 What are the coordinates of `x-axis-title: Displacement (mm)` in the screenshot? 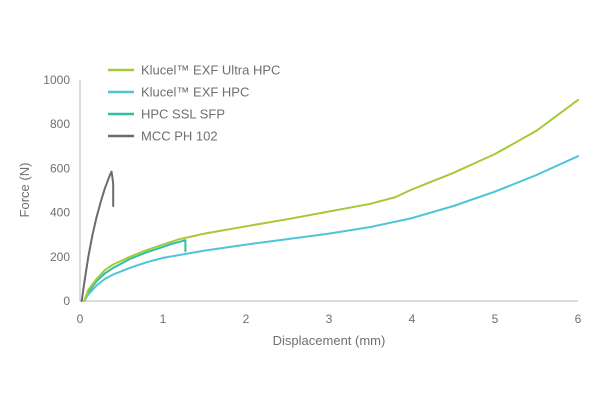 It's located at (329, 340).